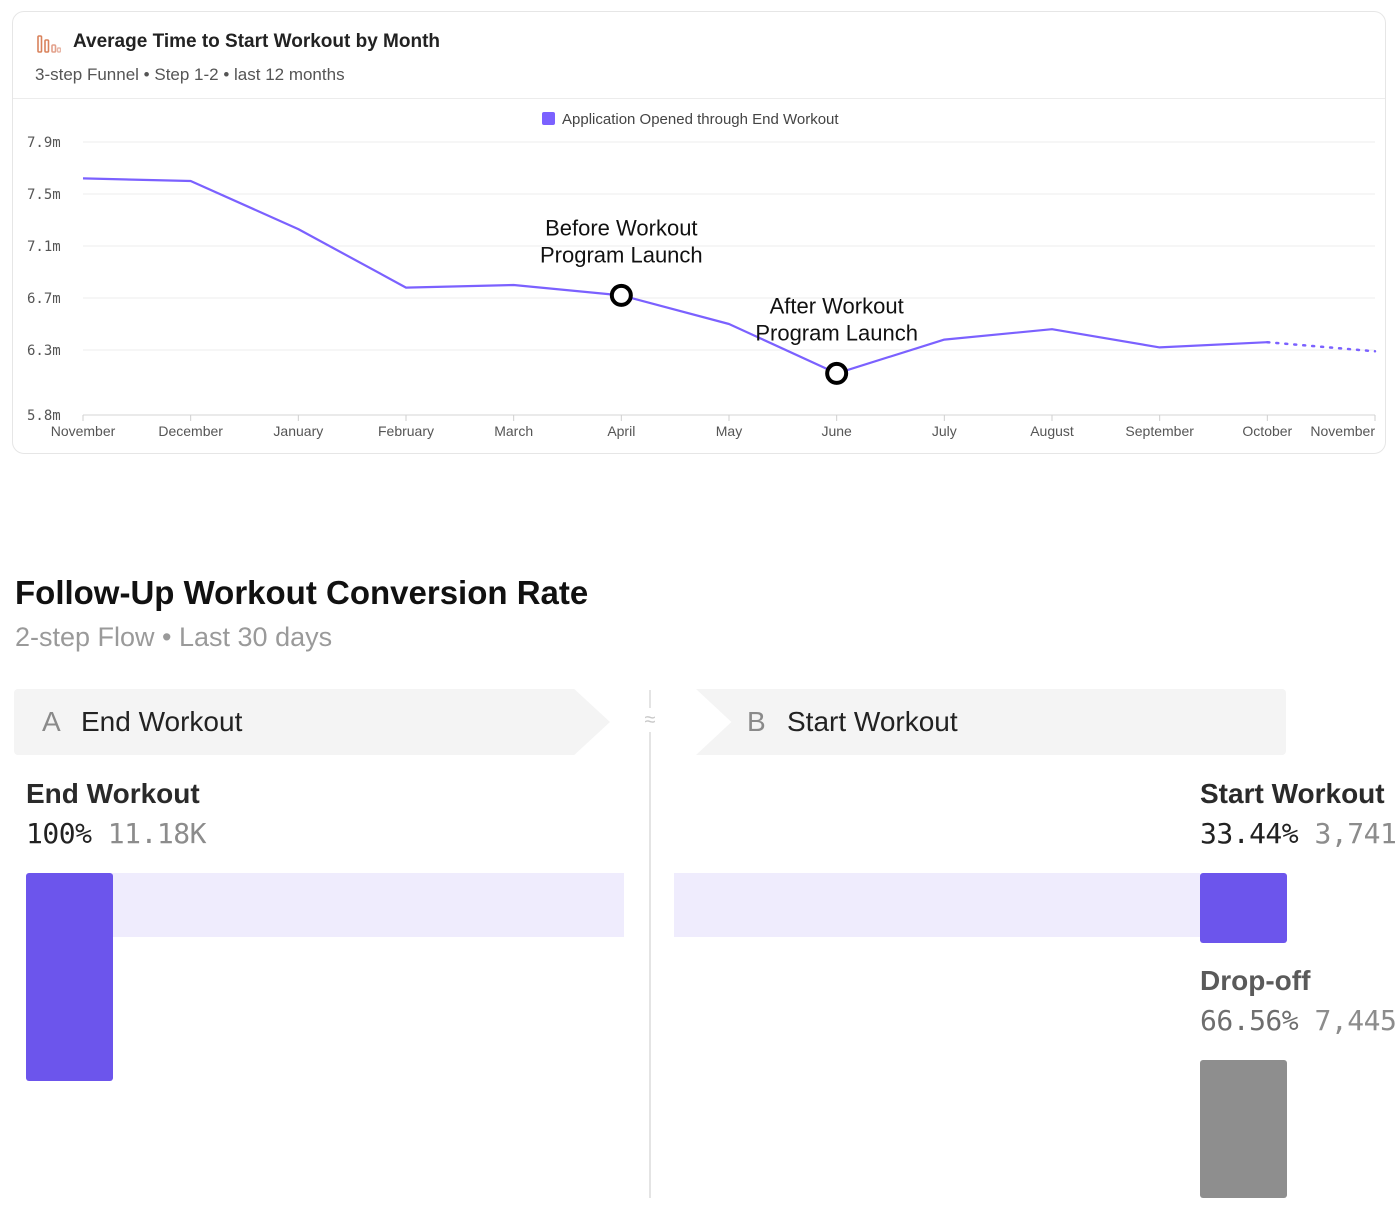 This screenshot has height=1210, width=1400. I want to click on y-tick-label: 5.8m, so click(44, 416).